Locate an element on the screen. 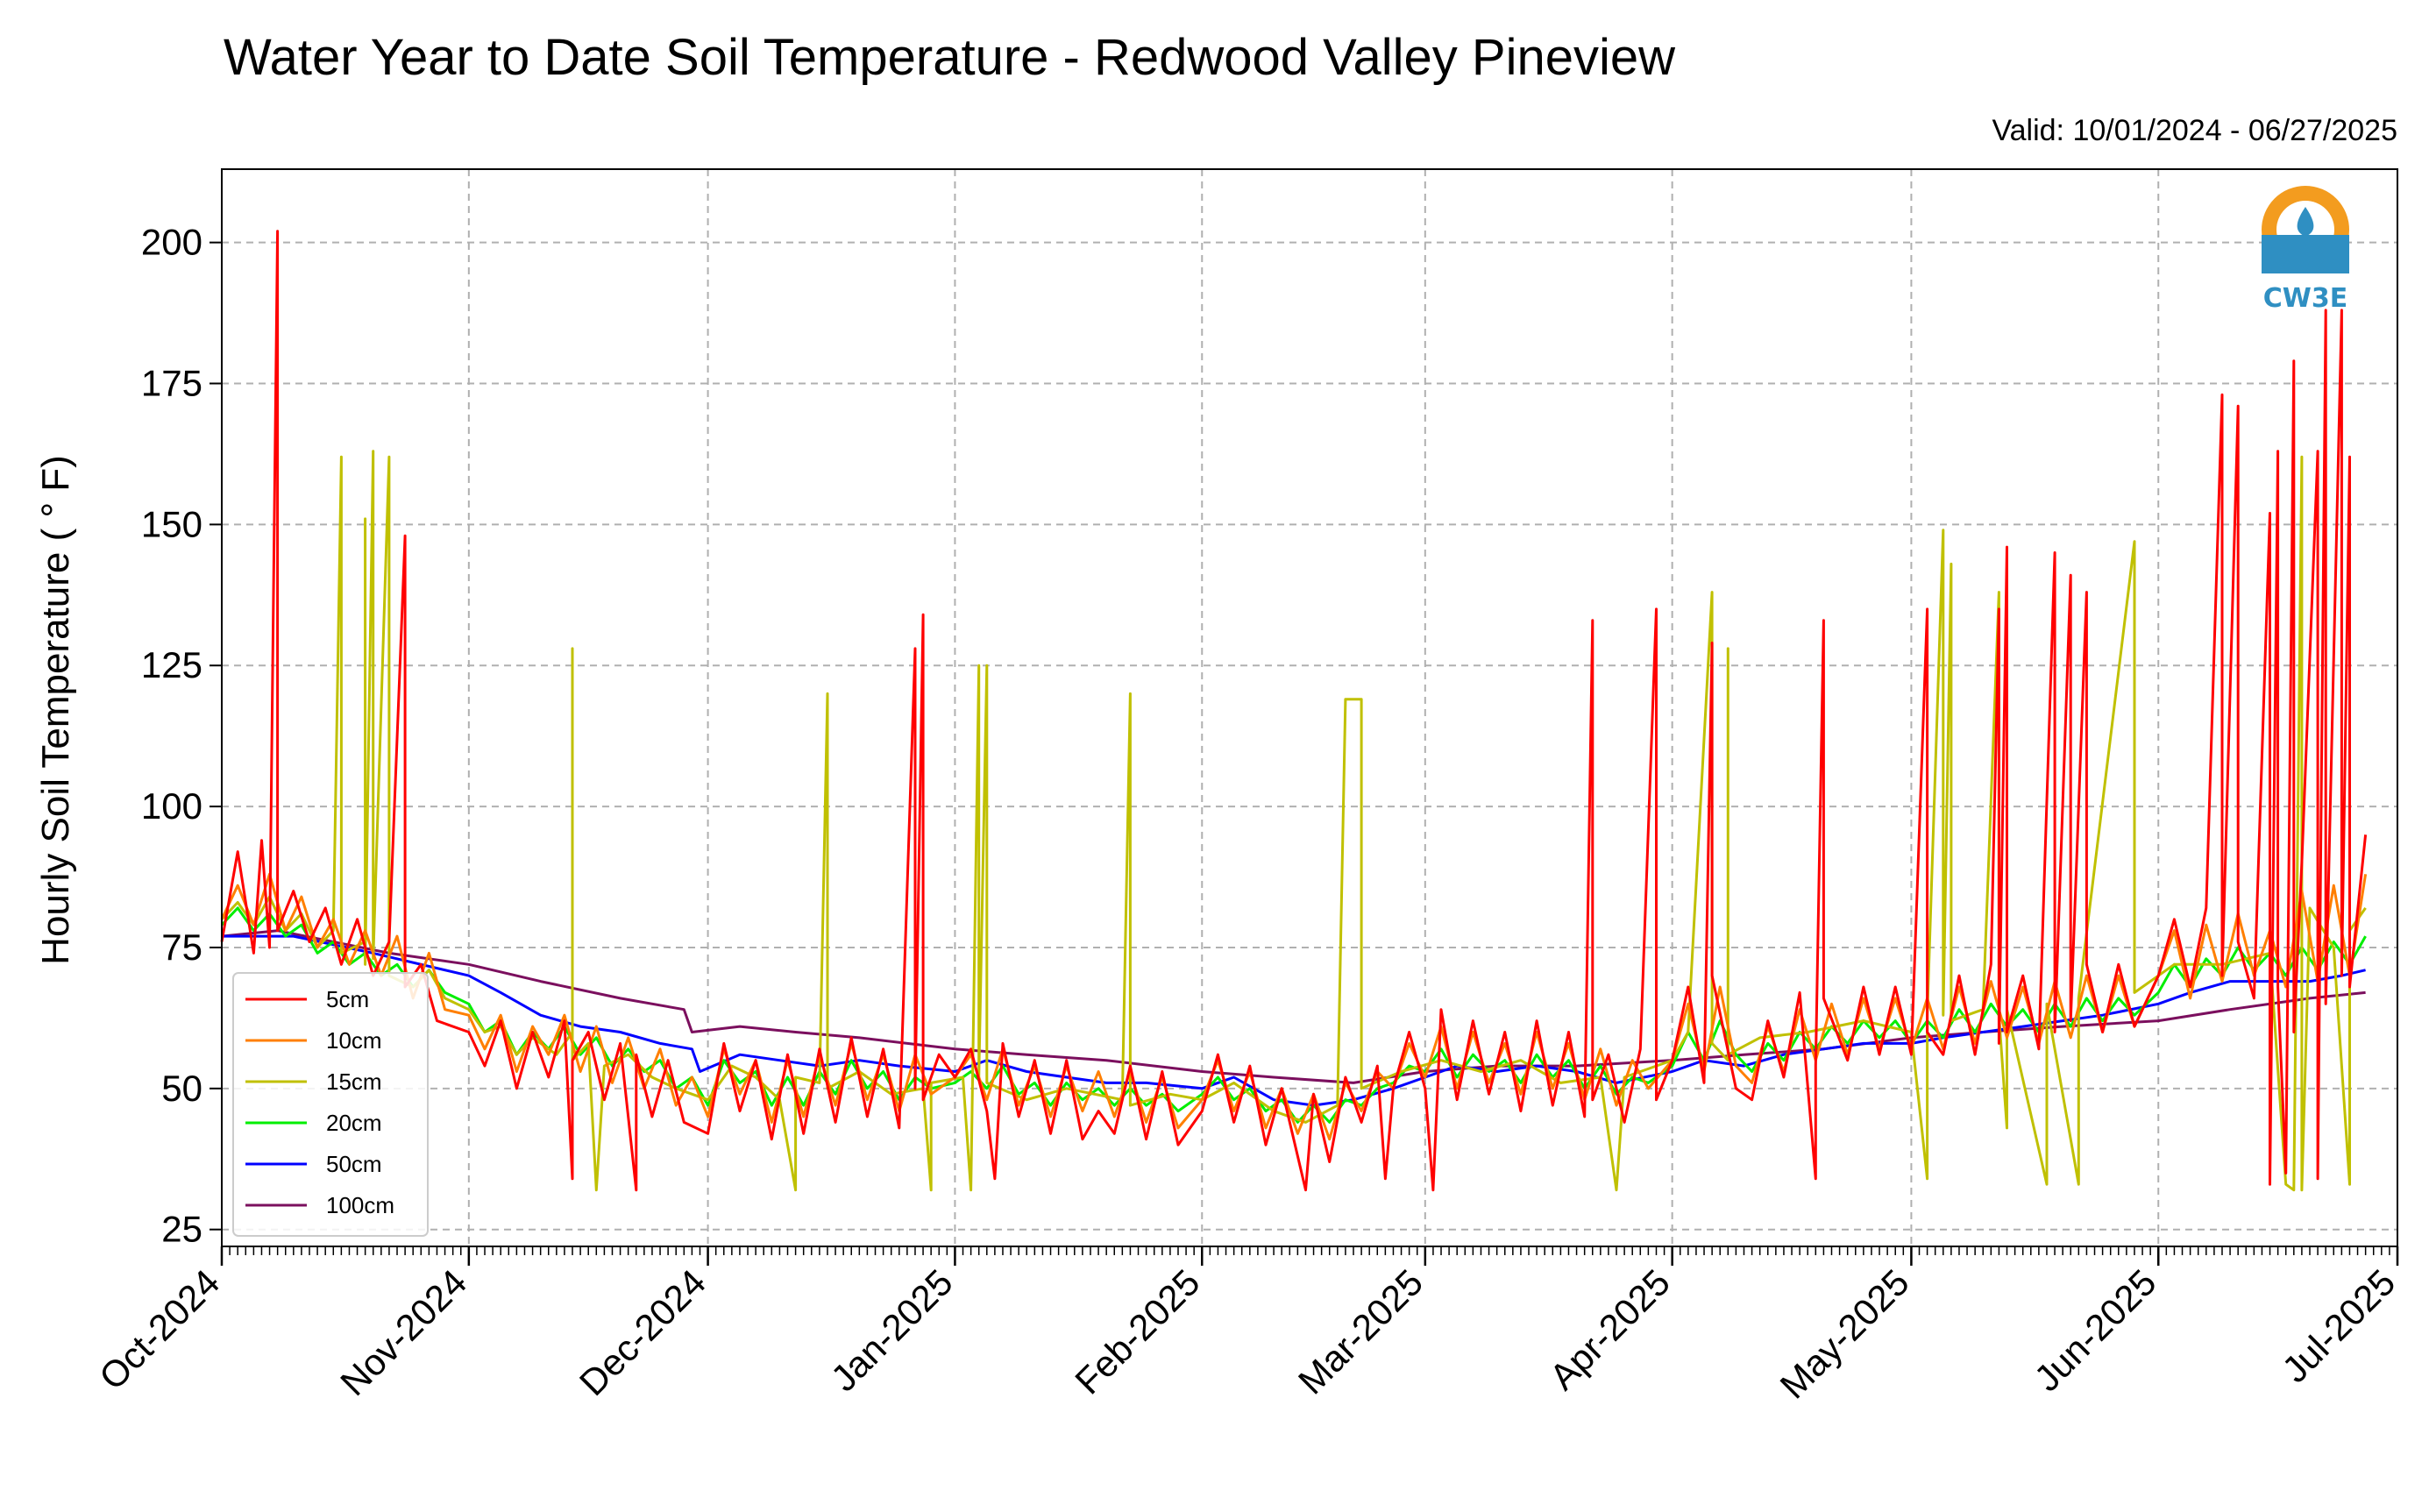  x-tick-label: Nov-2024 is located at coordinates (403, 1332).